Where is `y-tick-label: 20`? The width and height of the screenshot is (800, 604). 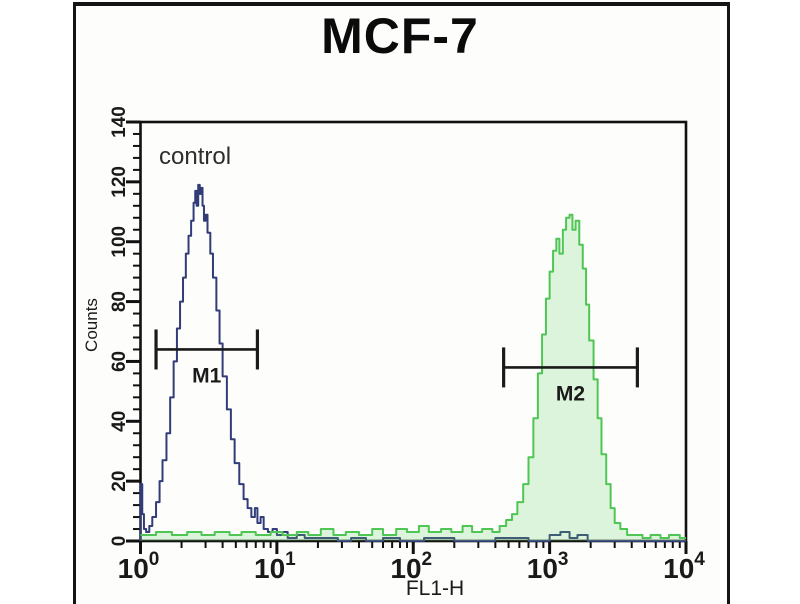 y-tick-label: 20 is located at coordinates (119, 481).